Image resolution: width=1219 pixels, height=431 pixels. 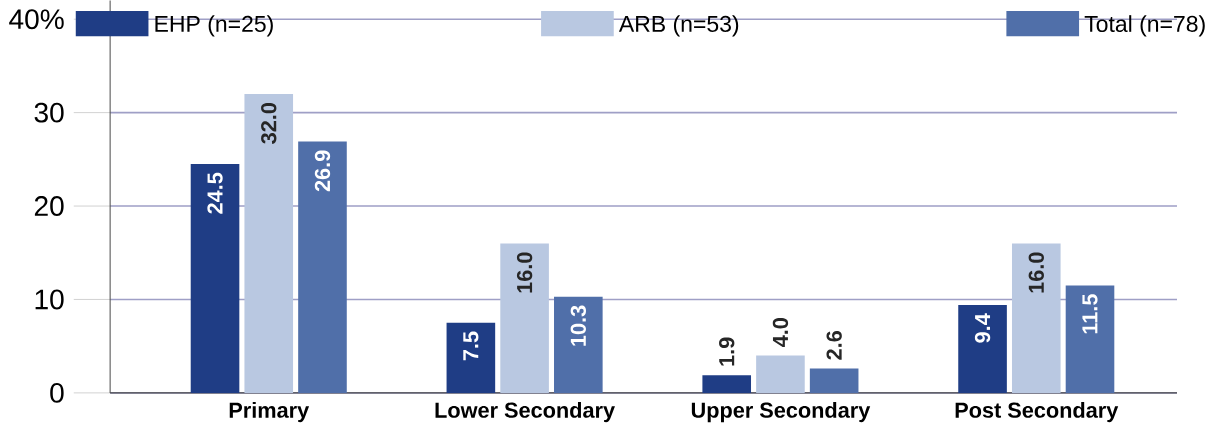 I want to click on data-label: 7.5, so click(x=471, y=346).